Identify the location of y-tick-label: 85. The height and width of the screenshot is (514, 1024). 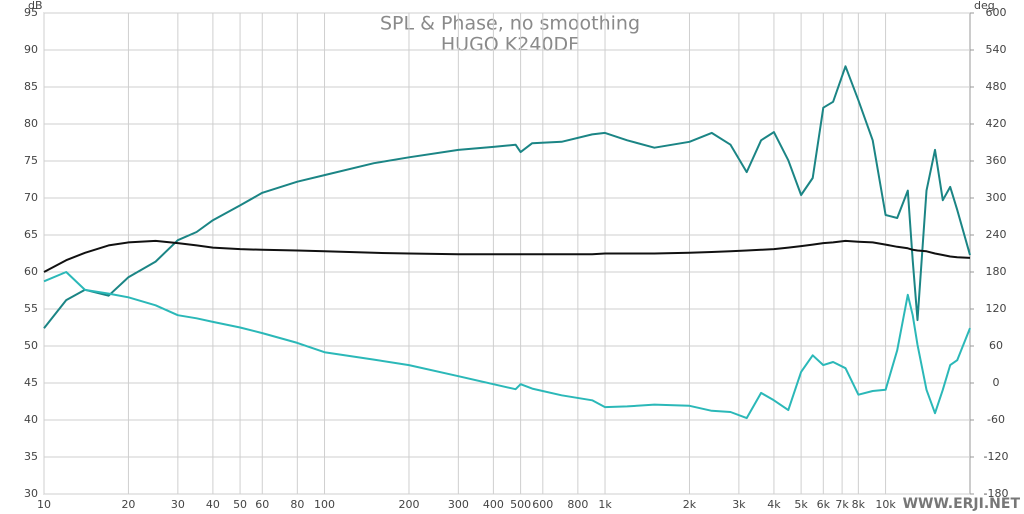
(31, 86).